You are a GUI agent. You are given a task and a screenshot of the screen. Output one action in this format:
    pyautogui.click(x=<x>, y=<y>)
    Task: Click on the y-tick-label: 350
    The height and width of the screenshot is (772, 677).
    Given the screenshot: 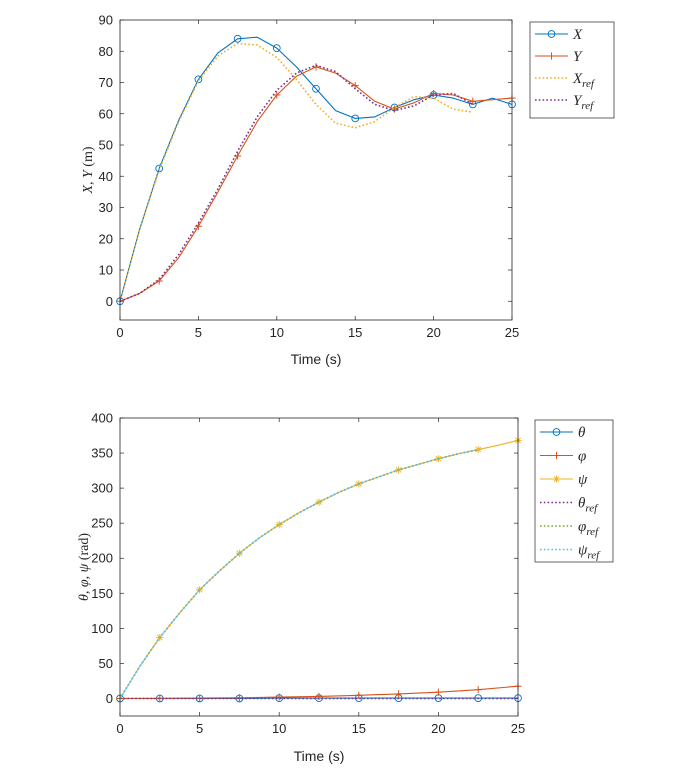 What is the action you would take?
    pyautogui.click(x=102, y=453)
    